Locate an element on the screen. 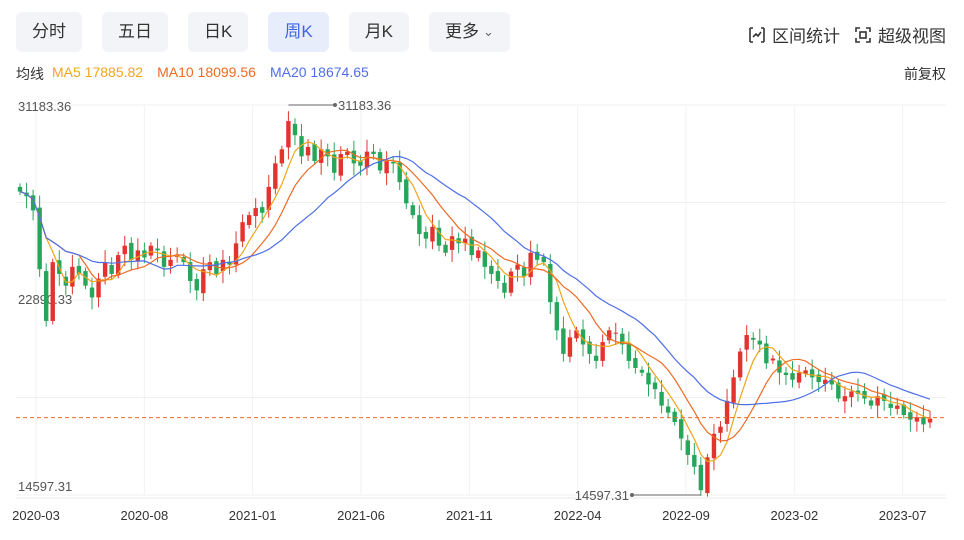  tab-weekly-k: 周K is located at coordinates (298, 32).